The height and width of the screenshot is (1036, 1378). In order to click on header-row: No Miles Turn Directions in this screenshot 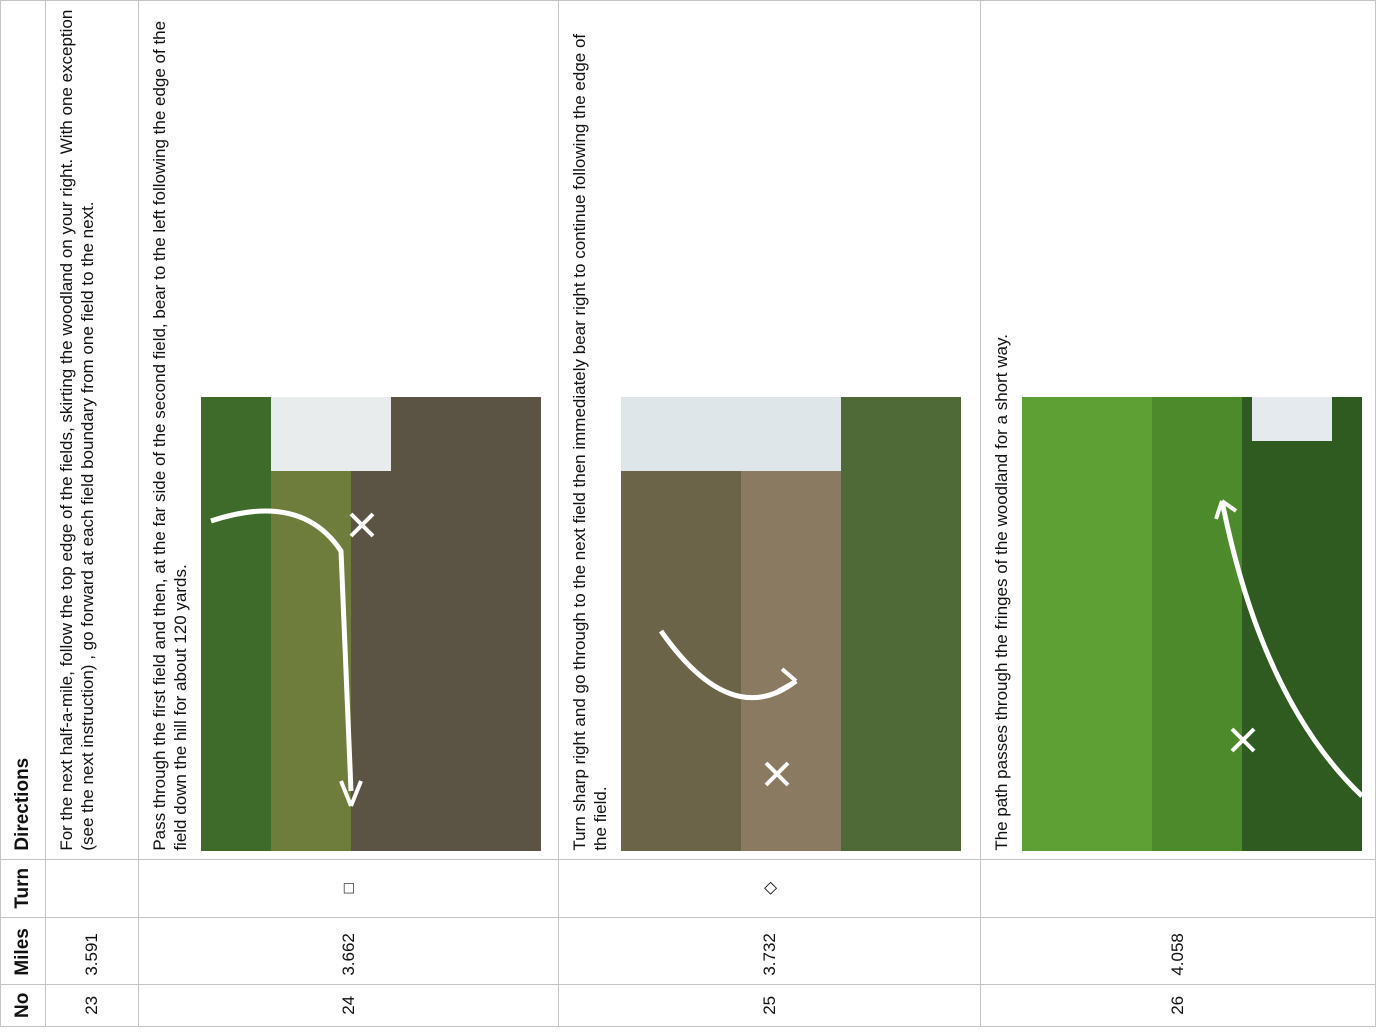, I will do `click(23, 513)`.